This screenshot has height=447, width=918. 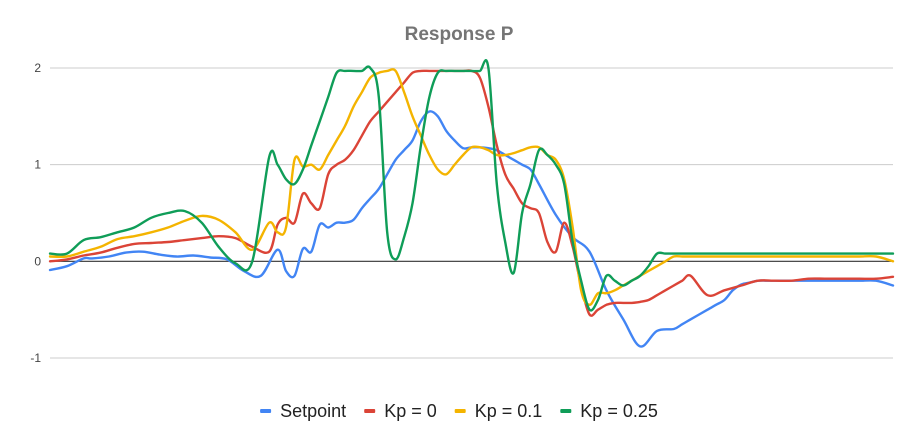 I want to click on legend: Setpoint Kp = 0 Kp = 0.1 Kp = 0.25, so click(x=459, y=411).